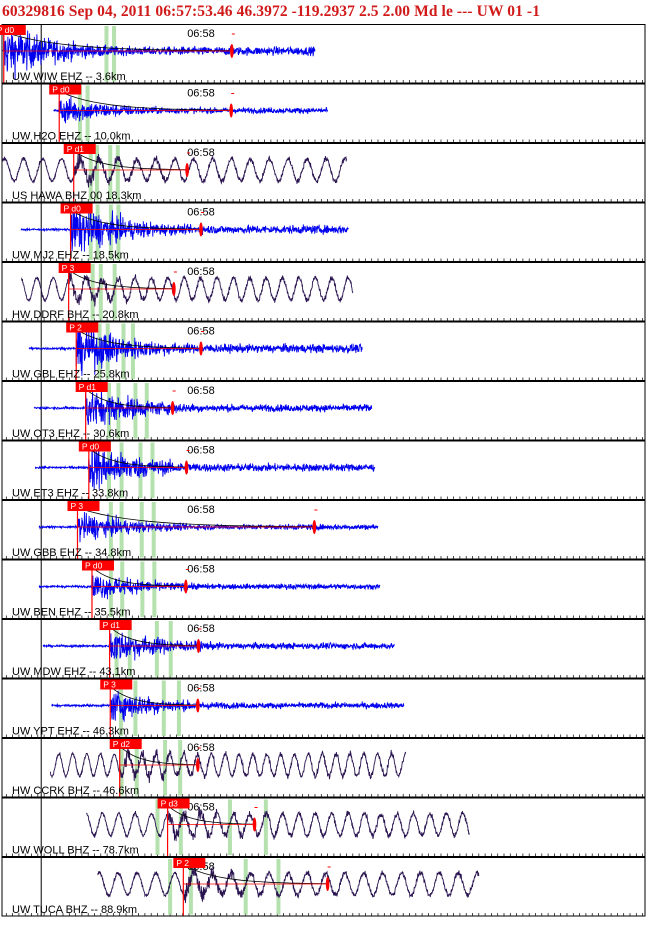  Describe the element at coordinates (75, 315) in the screenshot. I see `station-label: HW DDRF BHZ -- 20.8km` at that location.